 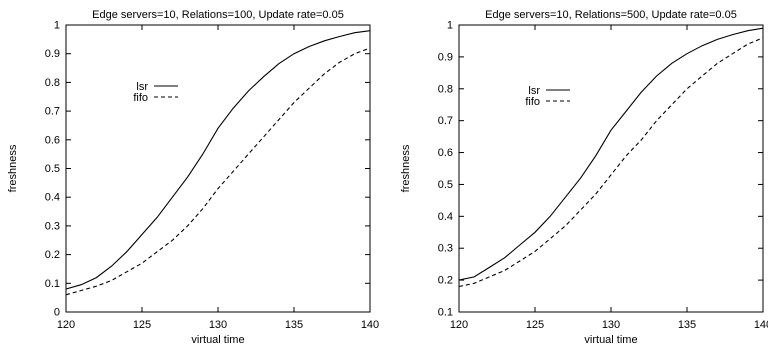 What do you see at coordinates (57, 313) in the screenshot?
I see `y-tick-label: 0` at bounding box center [57, 313].